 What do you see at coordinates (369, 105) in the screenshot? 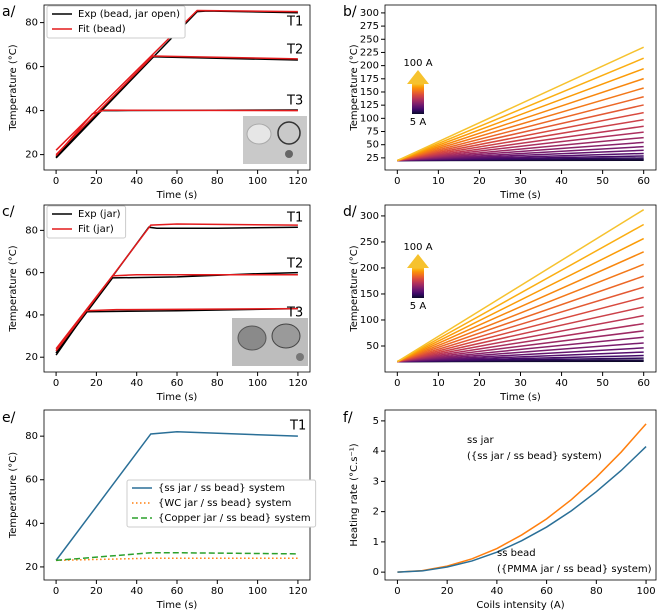
I see `y-tick-label: 125` at bounding box center [369, 105].